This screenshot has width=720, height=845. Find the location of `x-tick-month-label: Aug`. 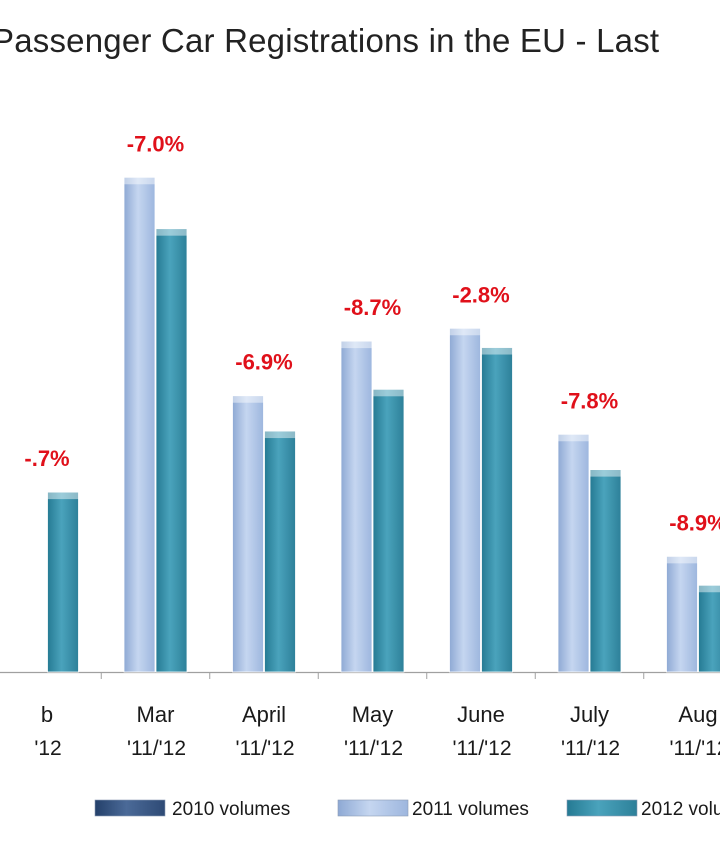

x-tick-month-label: Aug is located at coordinates (697, 714).